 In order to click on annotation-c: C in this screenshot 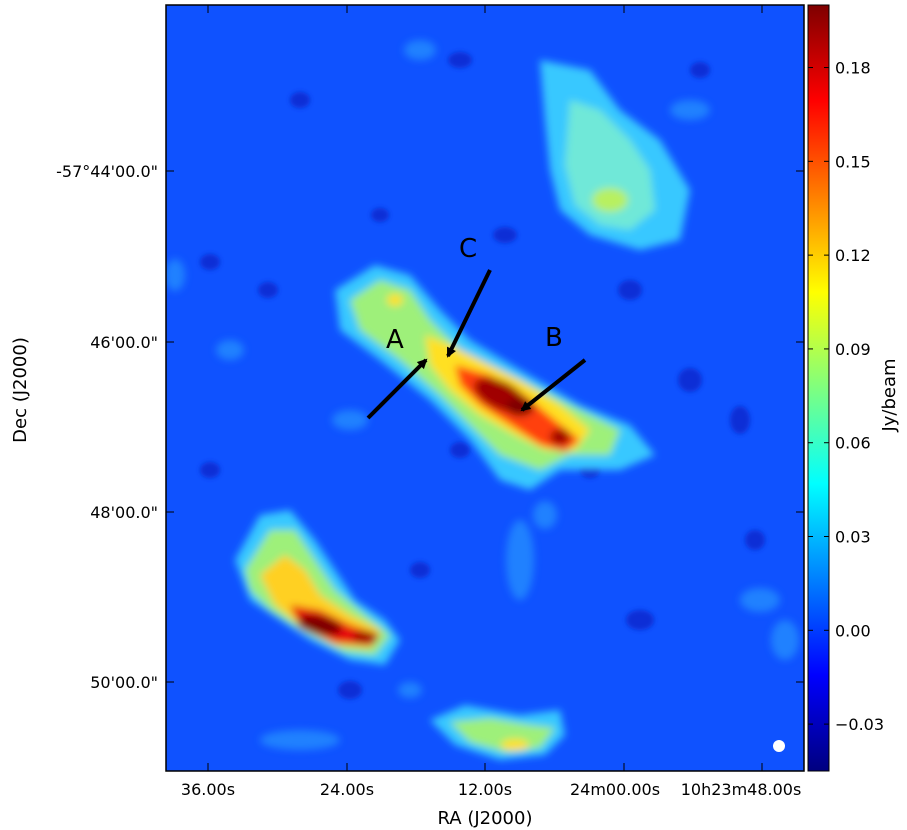, I will do `click(468, 249)`.